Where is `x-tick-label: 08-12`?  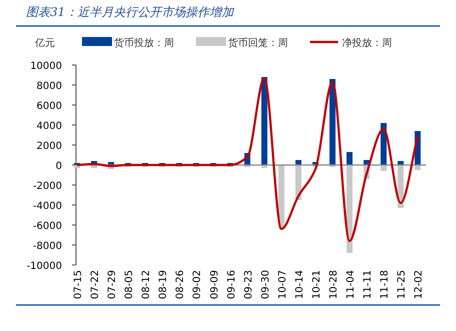
x-tick-label: 08-12 is located at coordinates (146, 285).